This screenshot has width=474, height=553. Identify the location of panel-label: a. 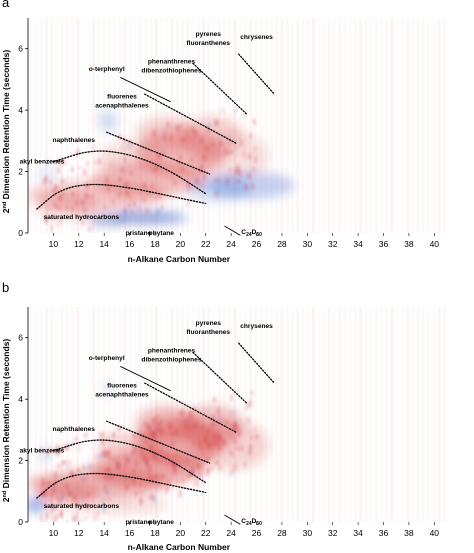
(6, 5).